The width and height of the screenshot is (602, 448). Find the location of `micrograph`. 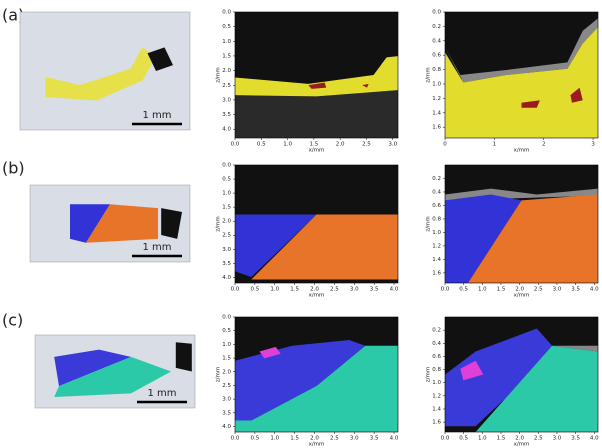

micrograph is located at coordinates (105, 71).